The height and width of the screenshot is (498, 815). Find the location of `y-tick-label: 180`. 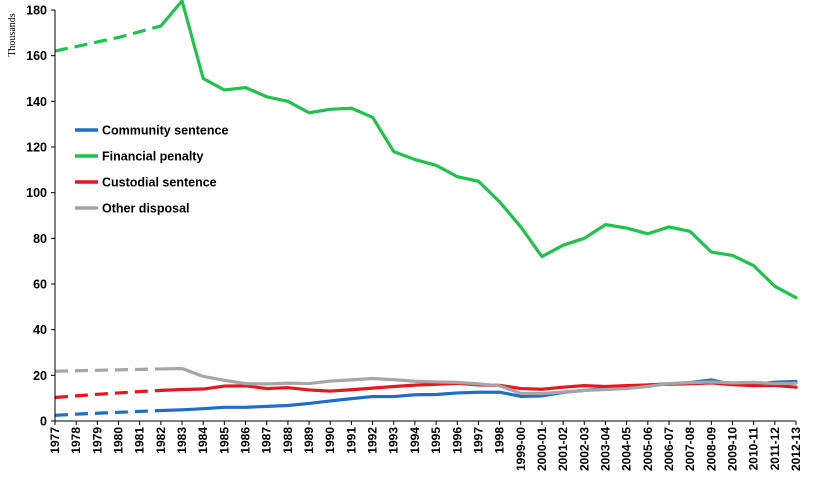

y-tick-label: 180 is located at coordinates (36, 11).